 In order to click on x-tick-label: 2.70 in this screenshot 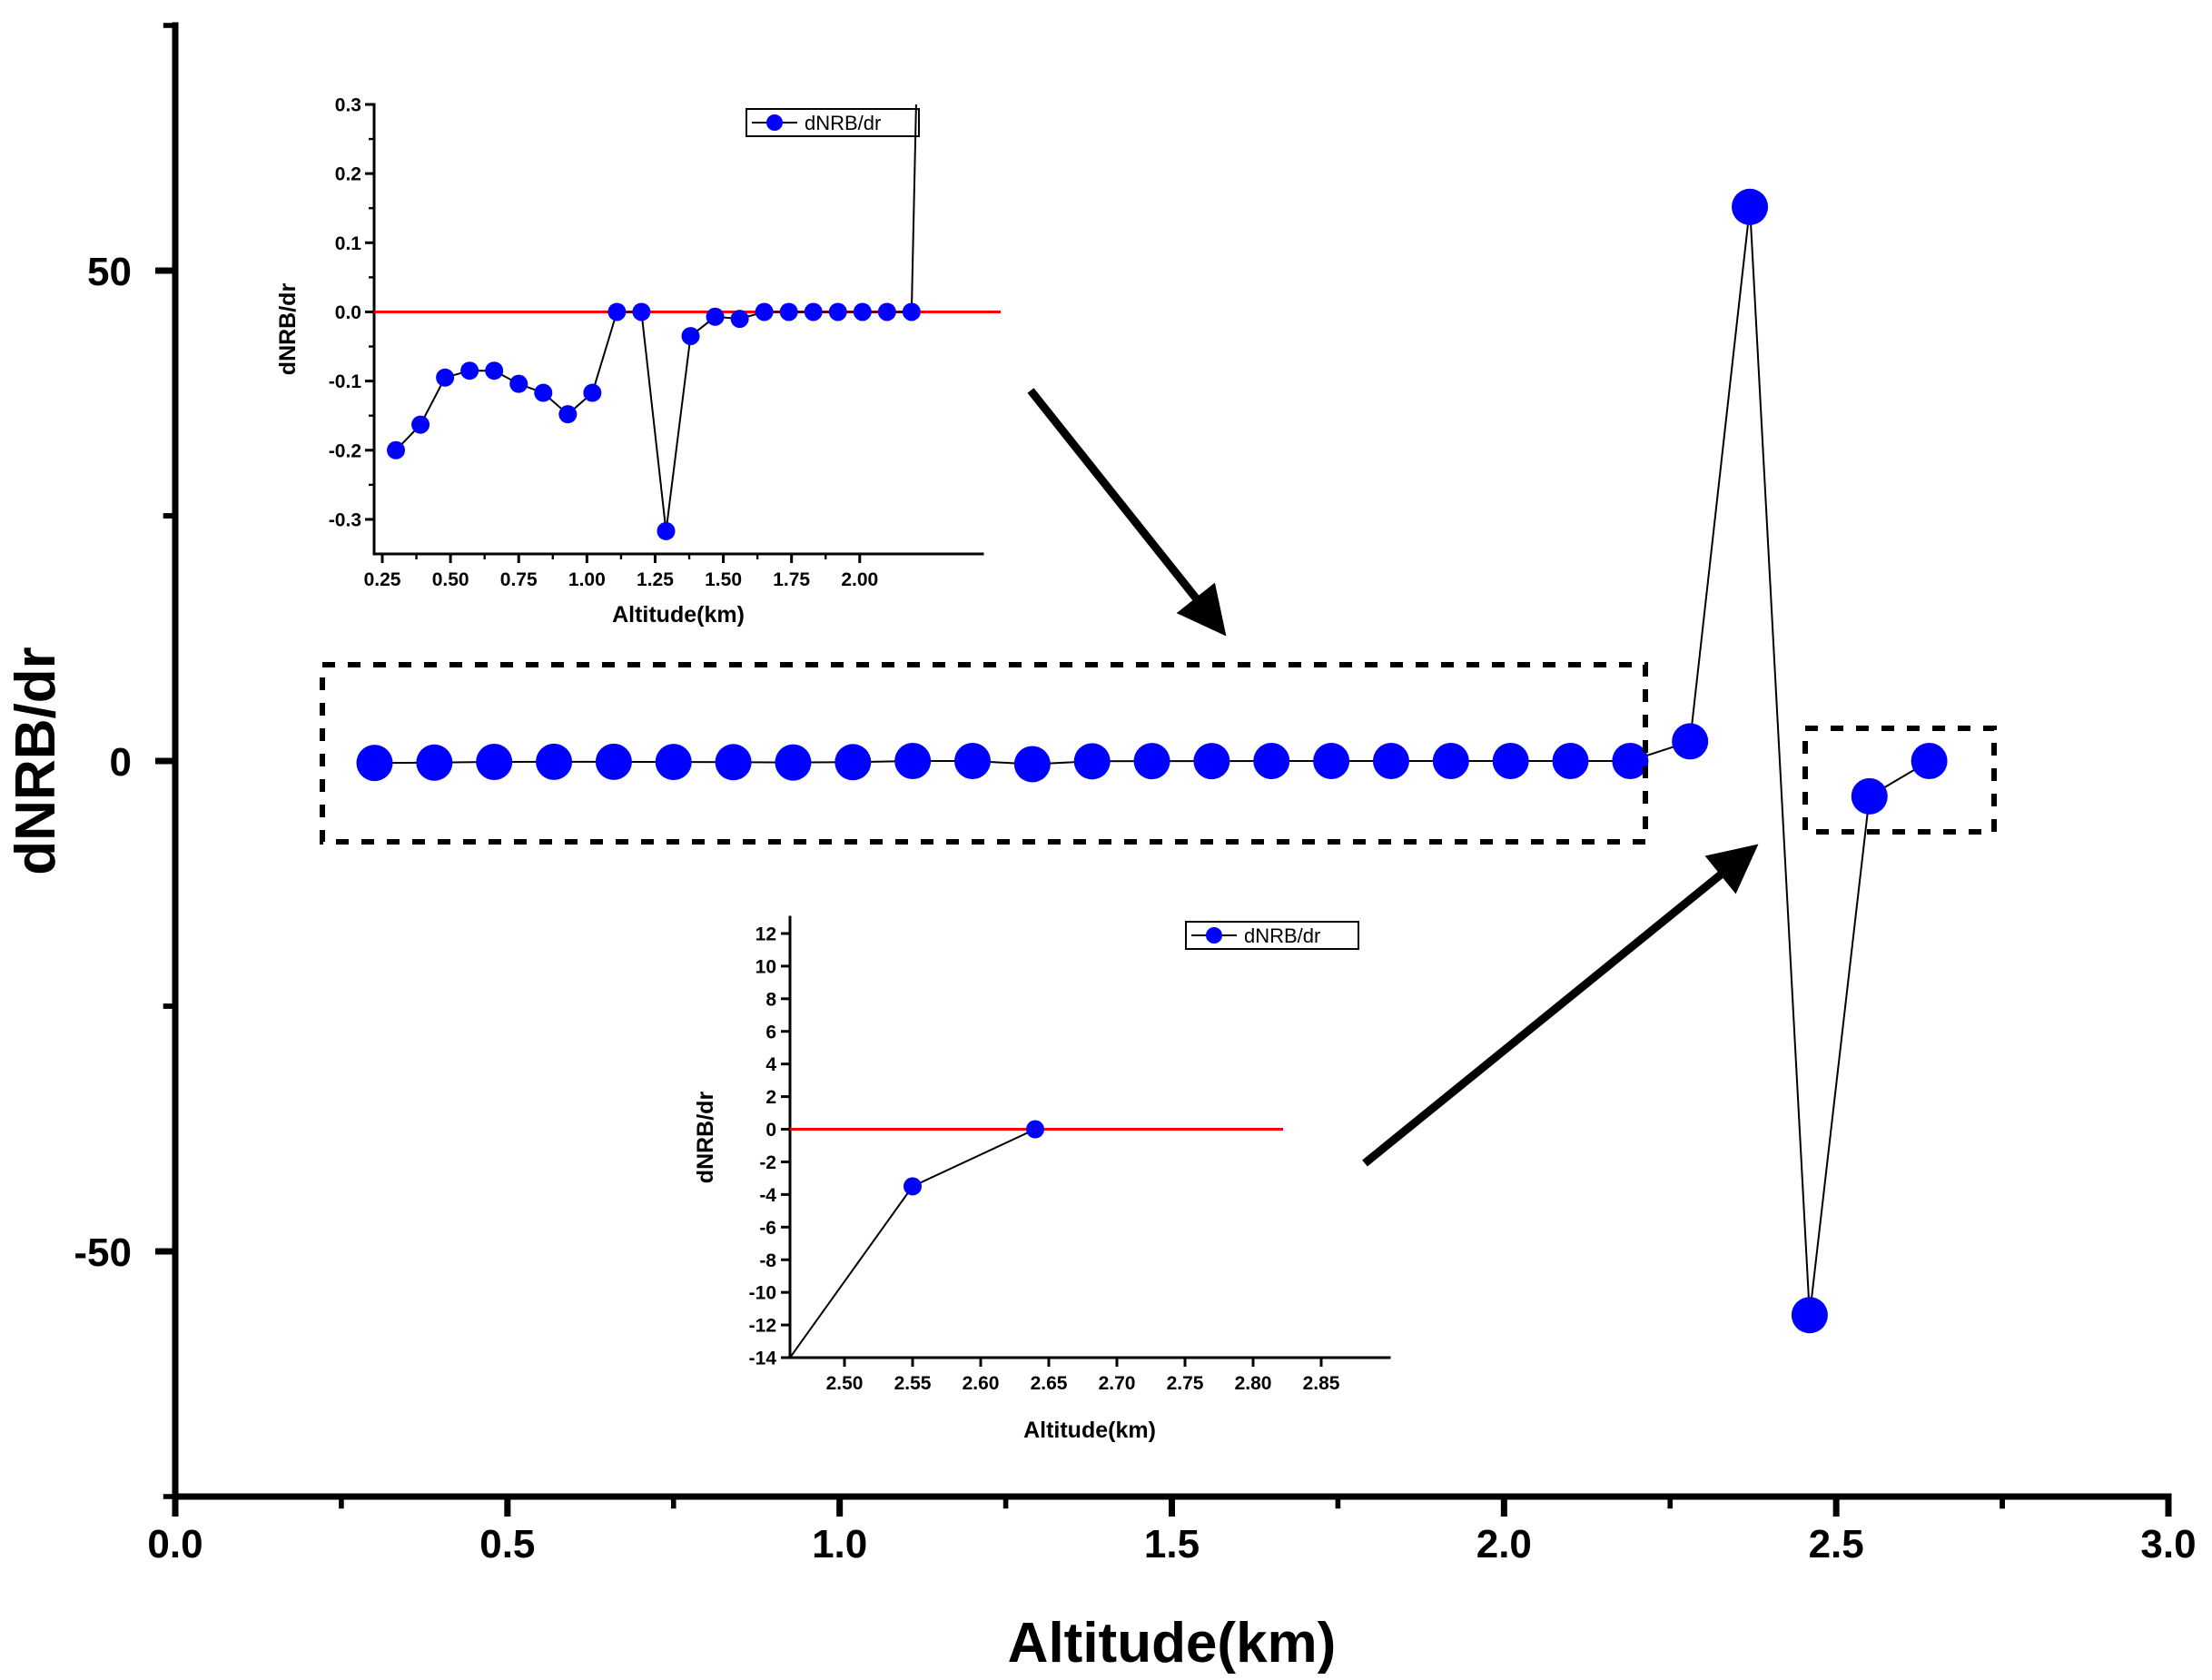, I will do `click(1118, 1384)`.